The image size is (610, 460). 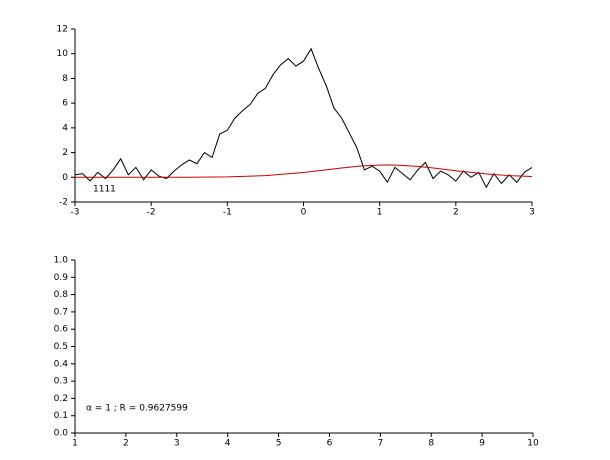 What do you see at coordinates (380, 444) in the screenshot?
I see `x-tick-label: 7` at bounding box center [380, 444].